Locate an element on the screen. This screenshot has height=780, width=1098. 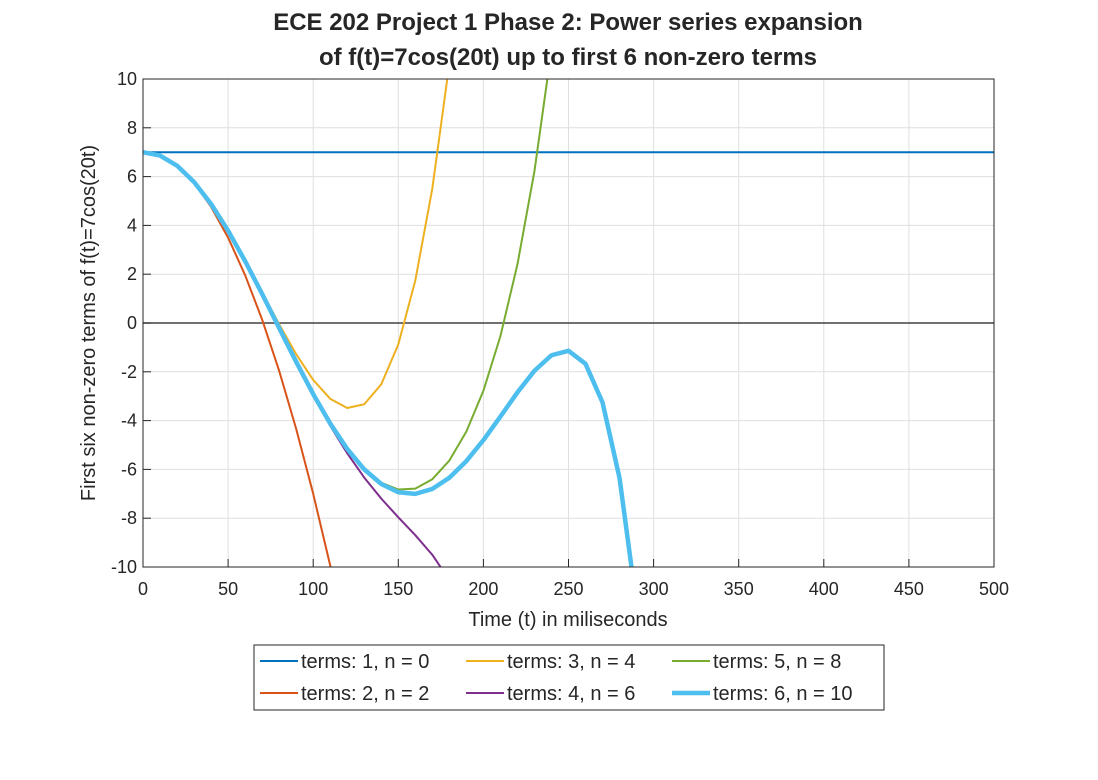
x-tick-label: 200 is located at coordinates (483, 589).